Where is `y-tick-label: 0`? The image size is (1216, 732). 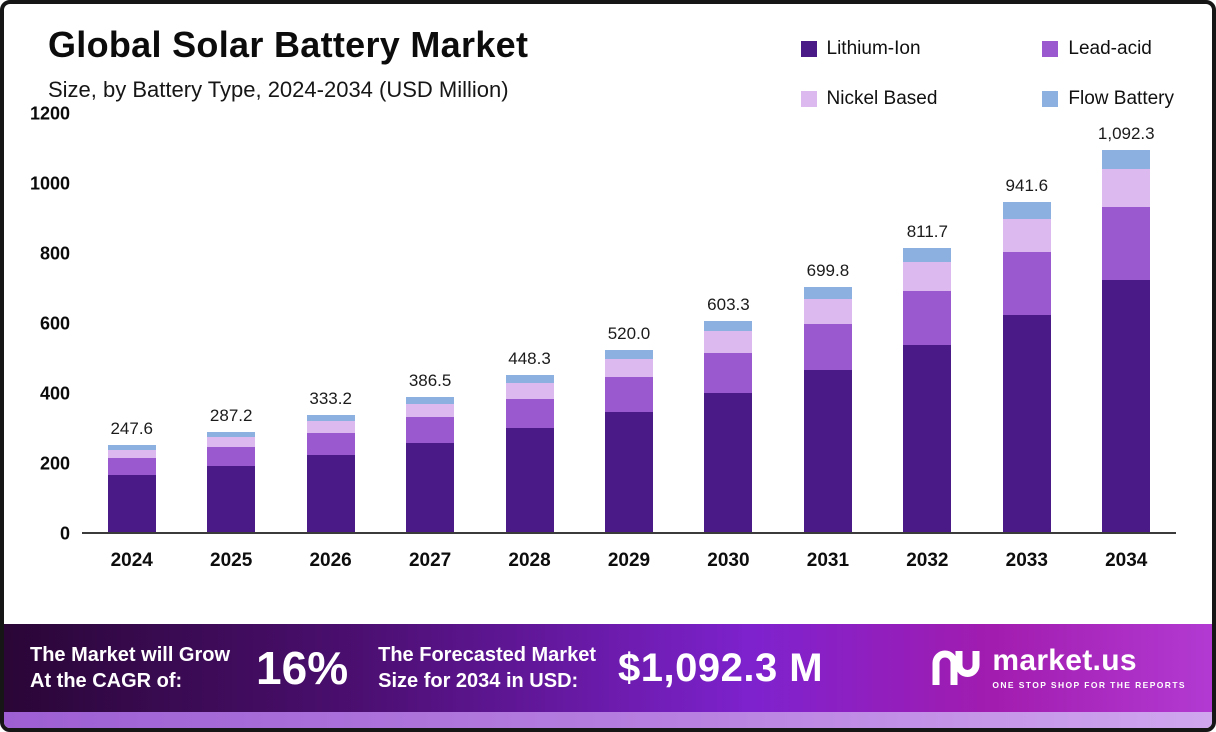 y-tick-label: 0 is located at coordinates (64, 533).